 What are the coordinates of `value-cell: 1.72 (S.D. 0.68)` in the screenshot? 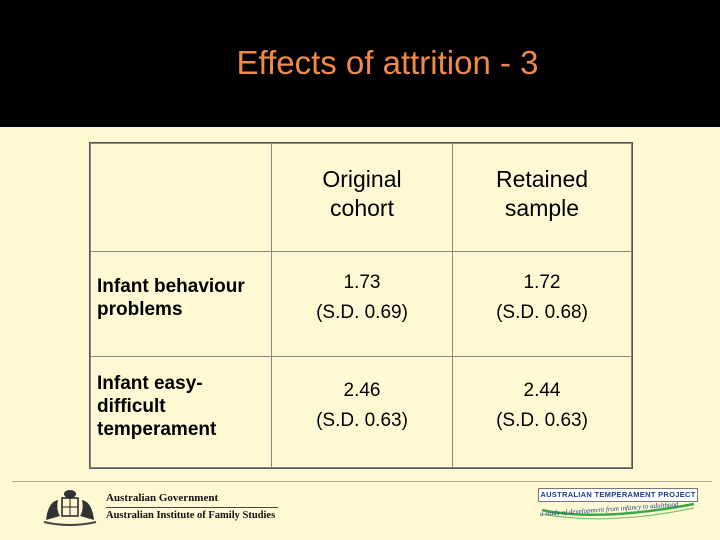 It's located at (542, 304).